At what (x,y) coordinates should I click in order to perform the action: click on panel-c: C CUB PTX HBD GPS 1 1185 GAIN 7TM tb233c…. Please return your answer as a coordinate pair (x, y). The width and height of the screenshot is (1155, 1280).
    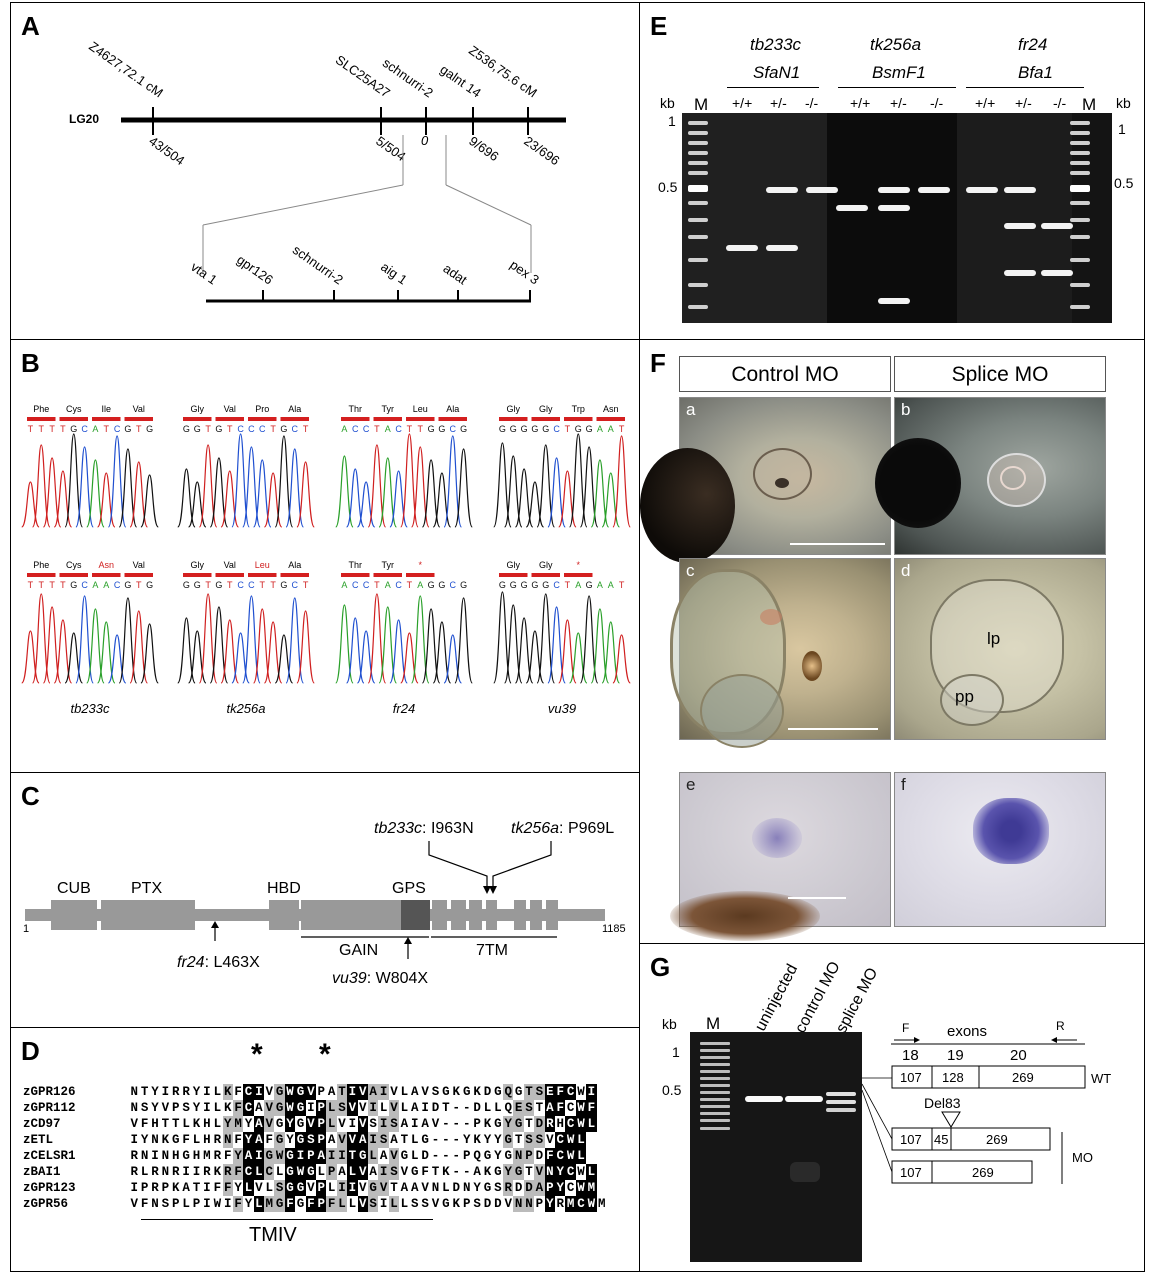
    Looking at the image, I should click on (325, 900).